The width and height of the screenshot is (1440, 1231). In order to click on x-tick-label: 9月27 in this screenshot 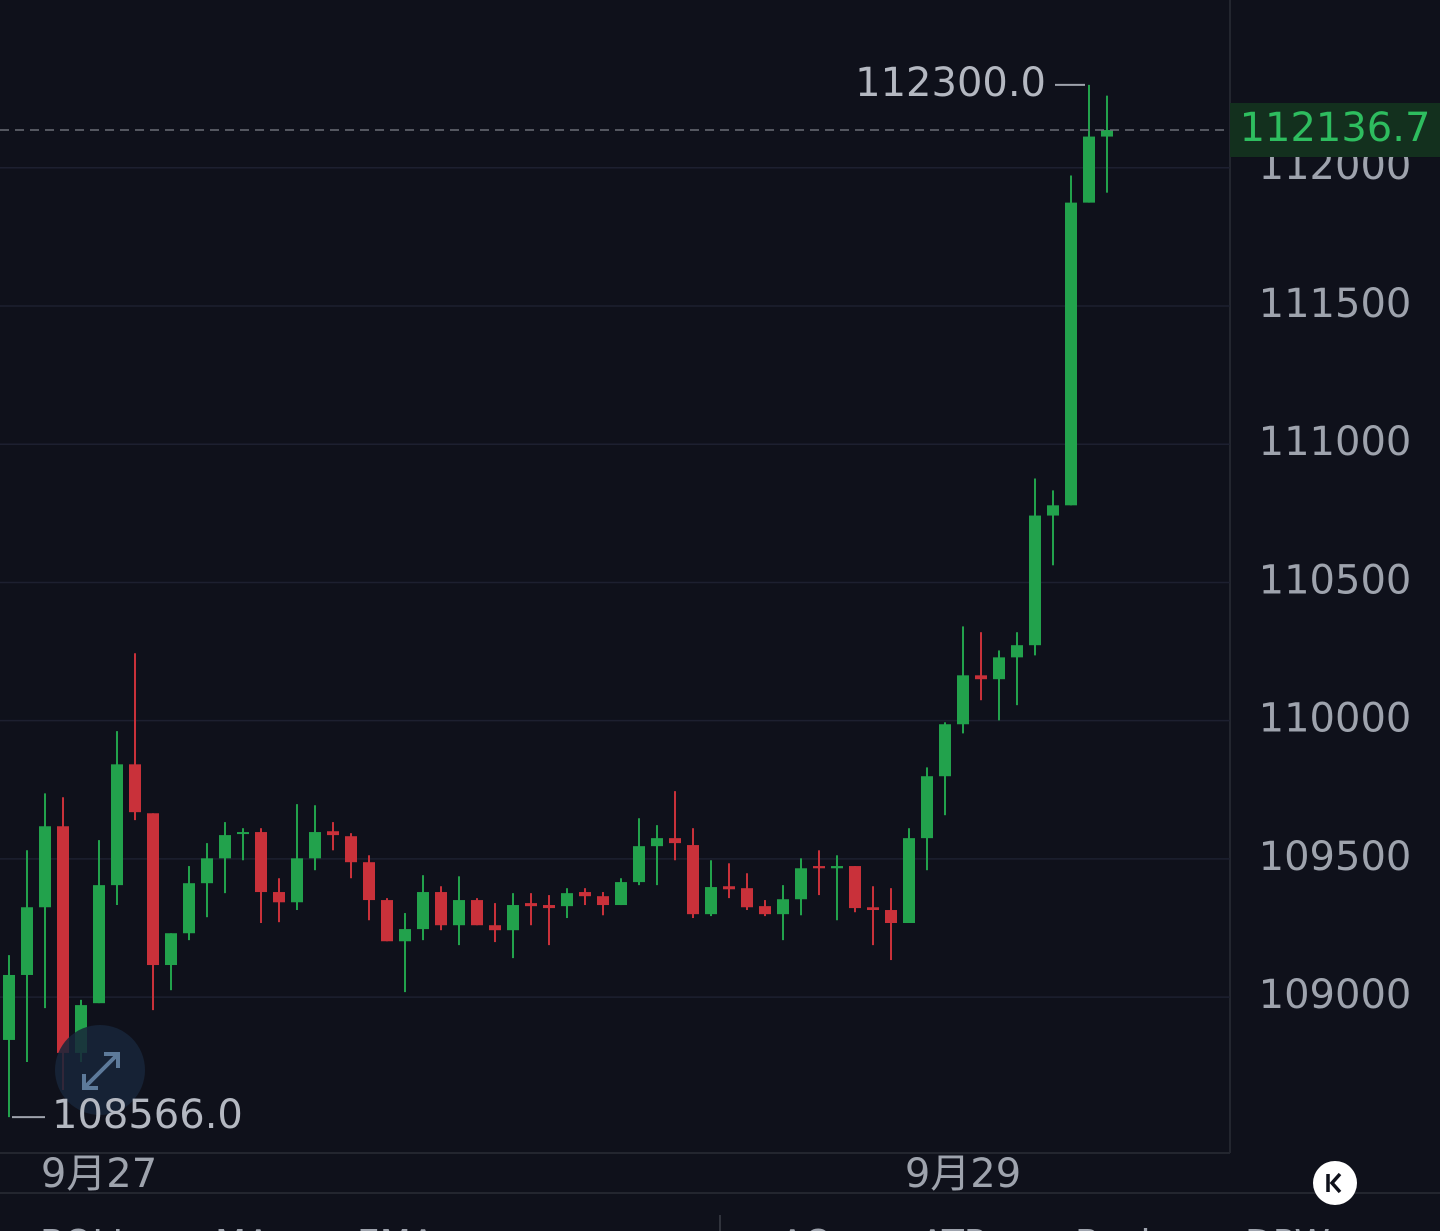, I will do `click(99, 1174)`.